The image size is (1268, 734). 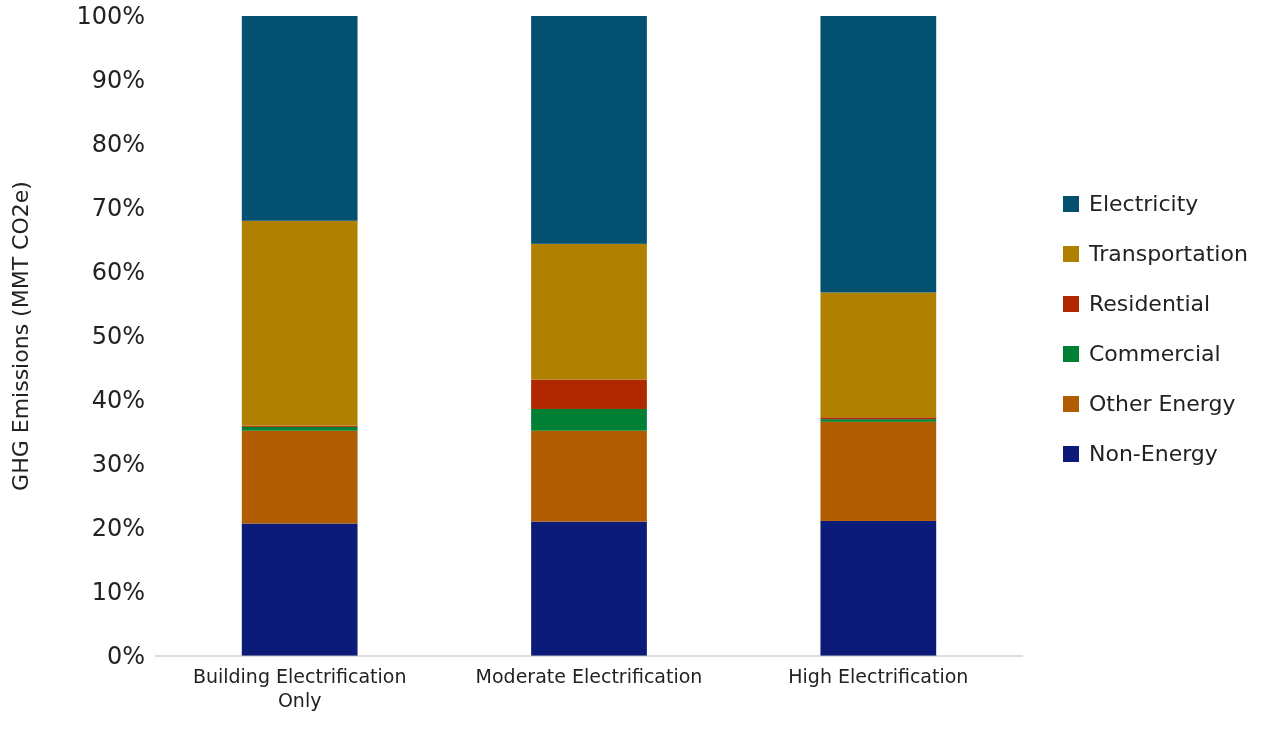 I want to click on x-tick-label: Building Electrification Only, so click(x=299, y=688).